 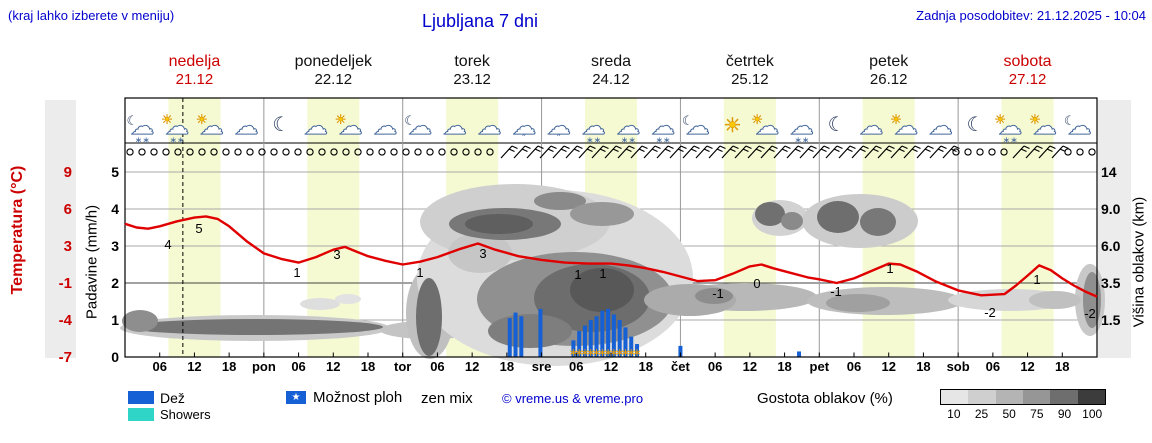 I want to click on weather-icon-moon: ☾, so click(x=976, y=124).